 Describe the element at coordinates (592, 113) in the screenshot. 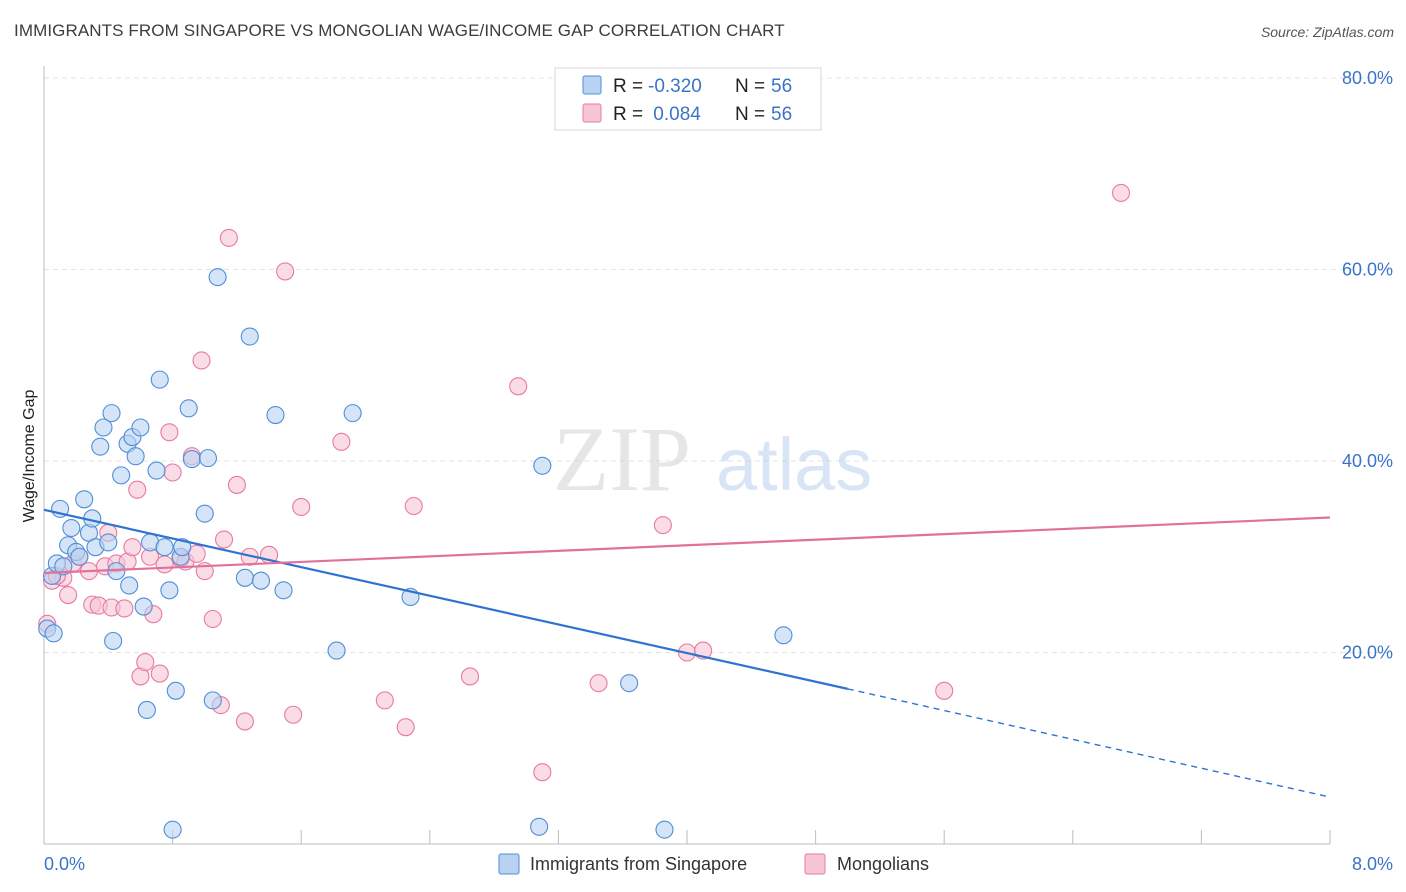

I see `legend-swatch-pink` at that location.